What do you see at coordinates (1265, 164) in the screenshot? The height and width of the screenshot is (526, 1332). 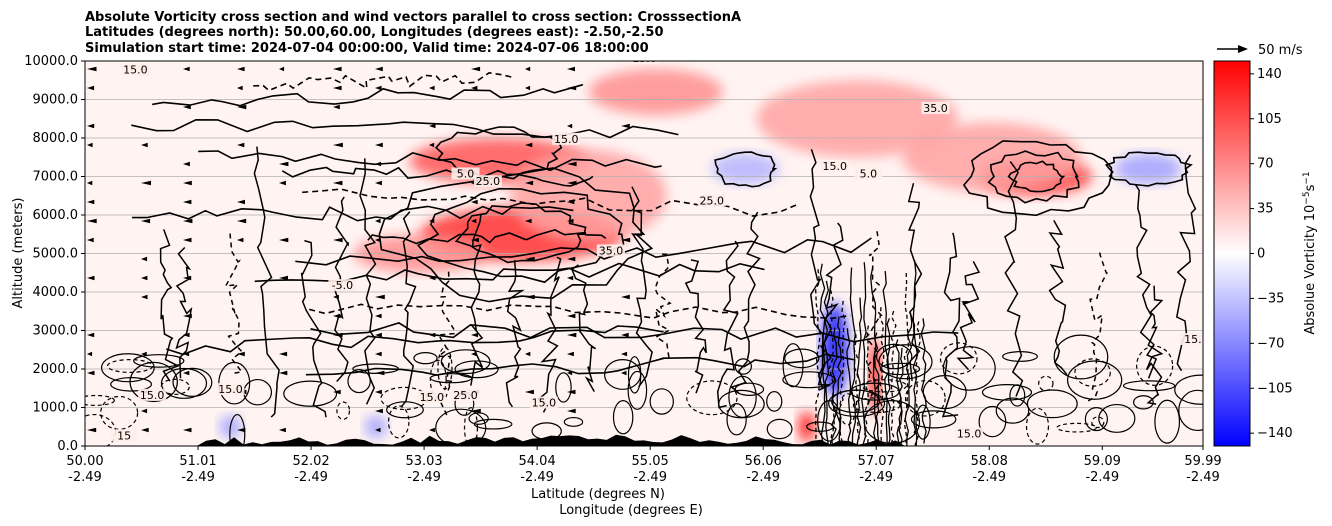 I see `colorbar-tick-label: 70` at bounding box center [1265, 164].